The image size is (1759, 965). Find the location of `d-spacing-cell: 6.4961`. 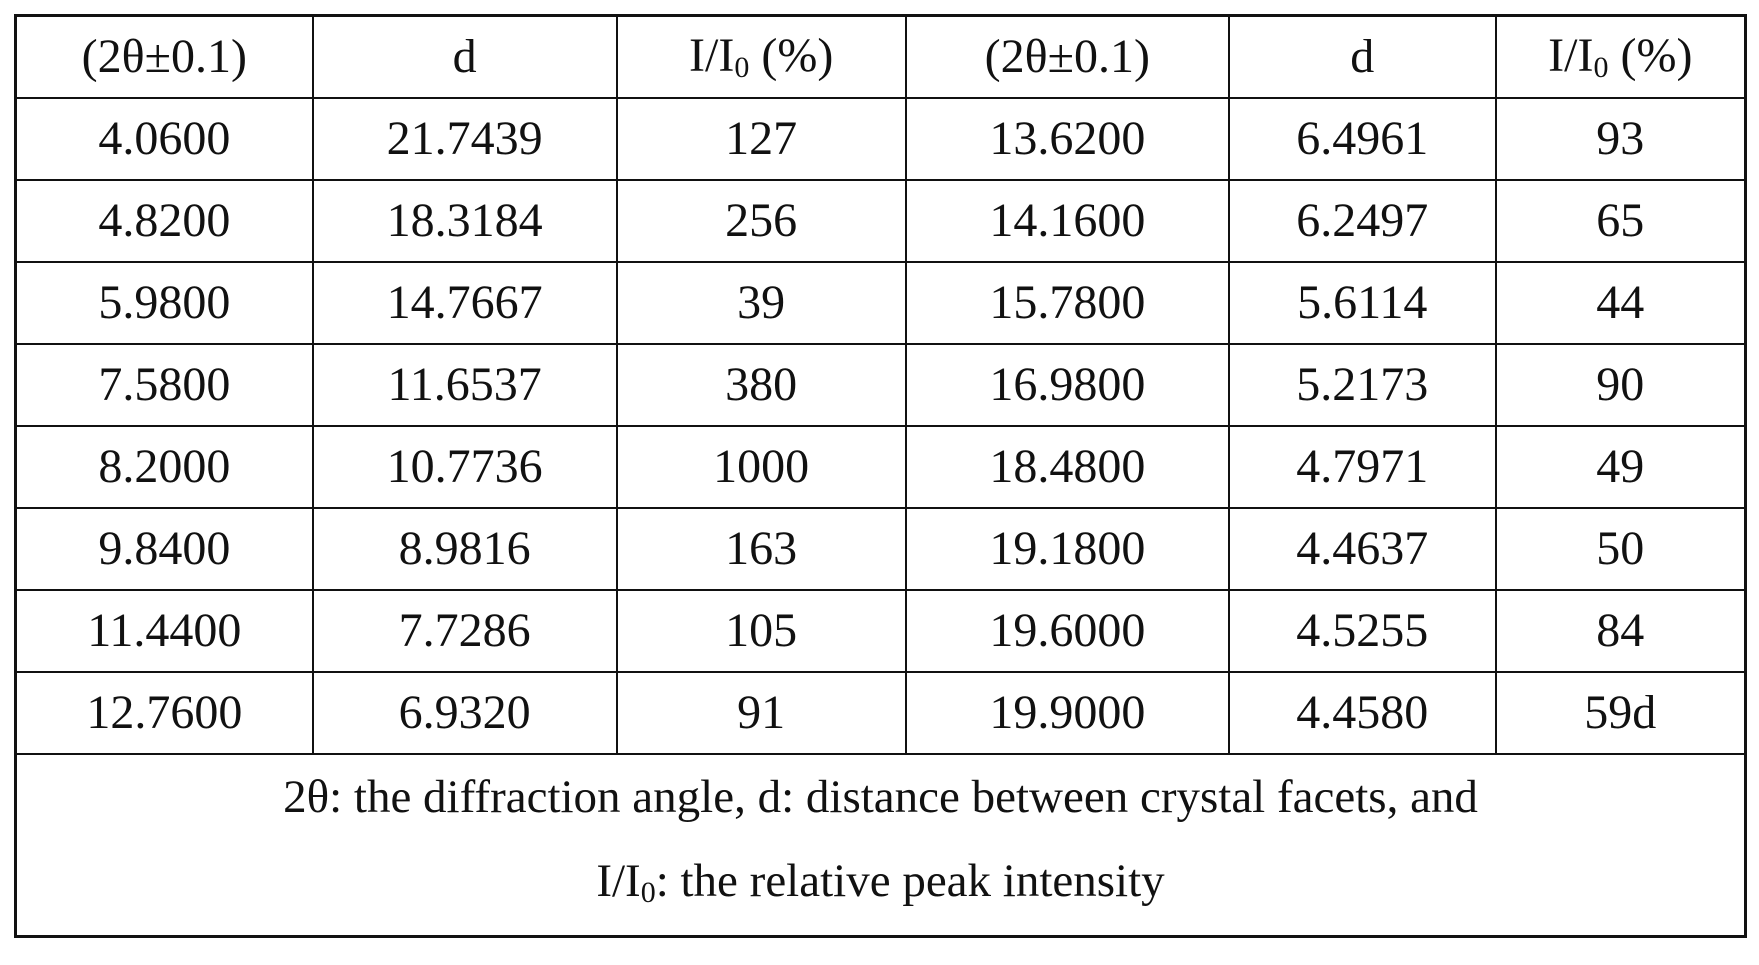

d-spacing-cell: 6.4961 is located at coordinates (1362, 139).